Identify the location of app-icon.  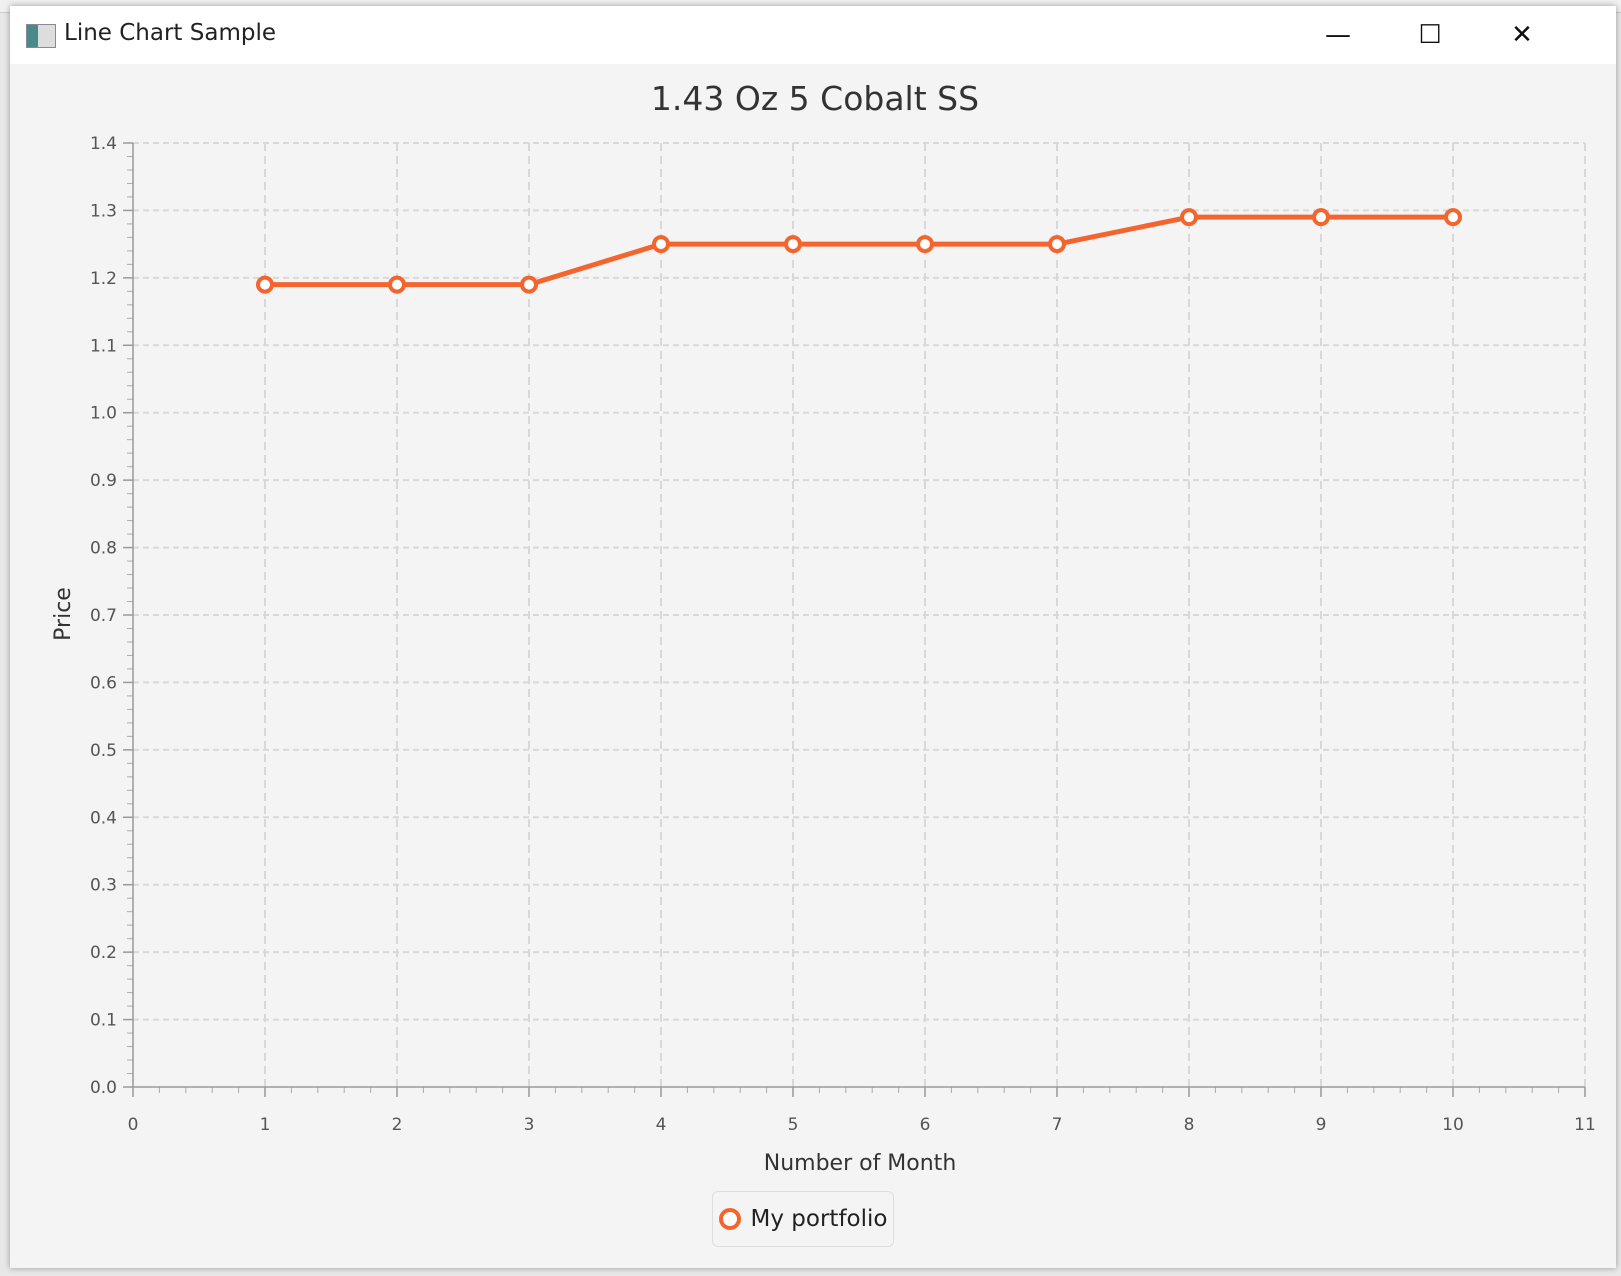
(41, 36).